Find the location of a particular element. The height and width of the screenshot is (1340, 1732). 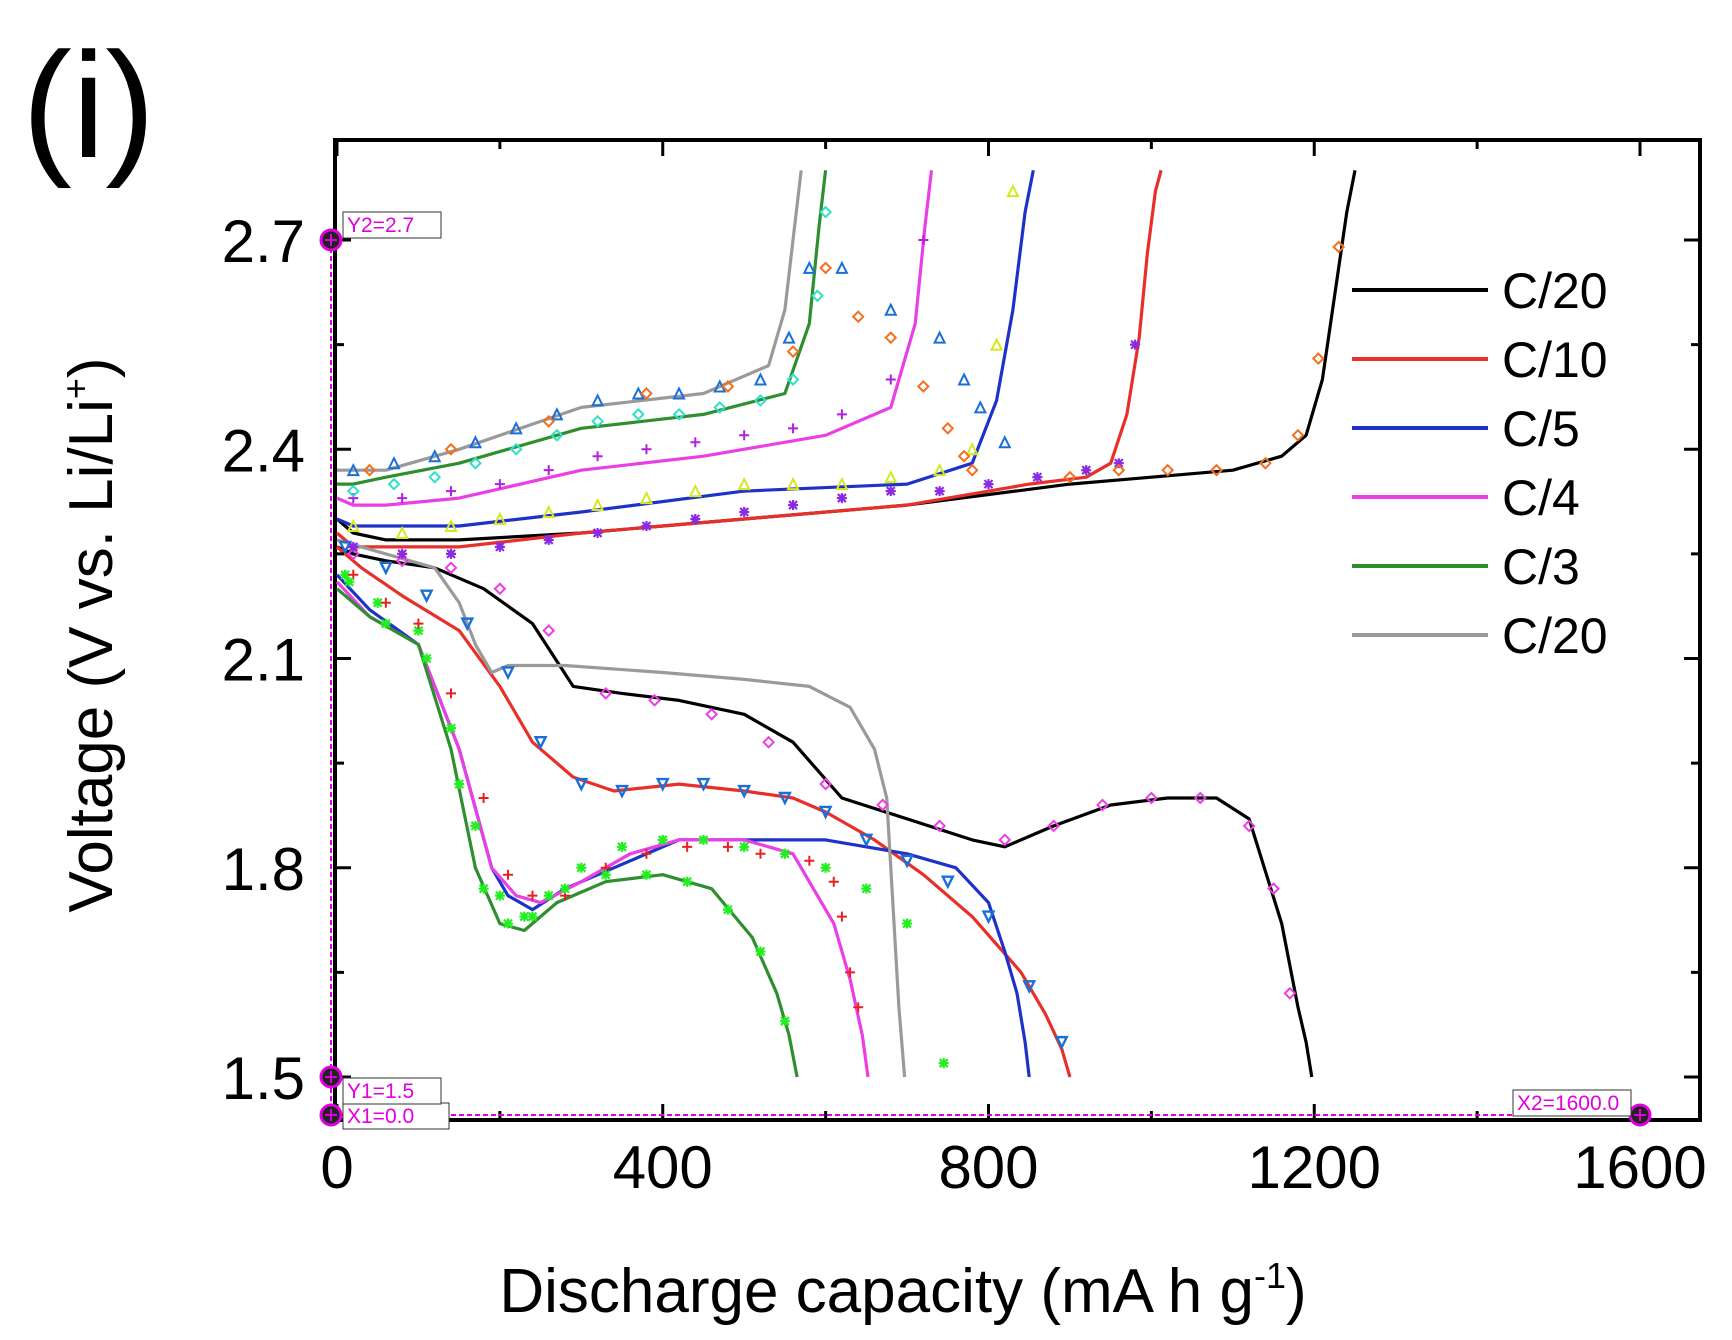

x-axis-label: Discharge capacity (mA h g-1) is located at coordinates (902, 1290).